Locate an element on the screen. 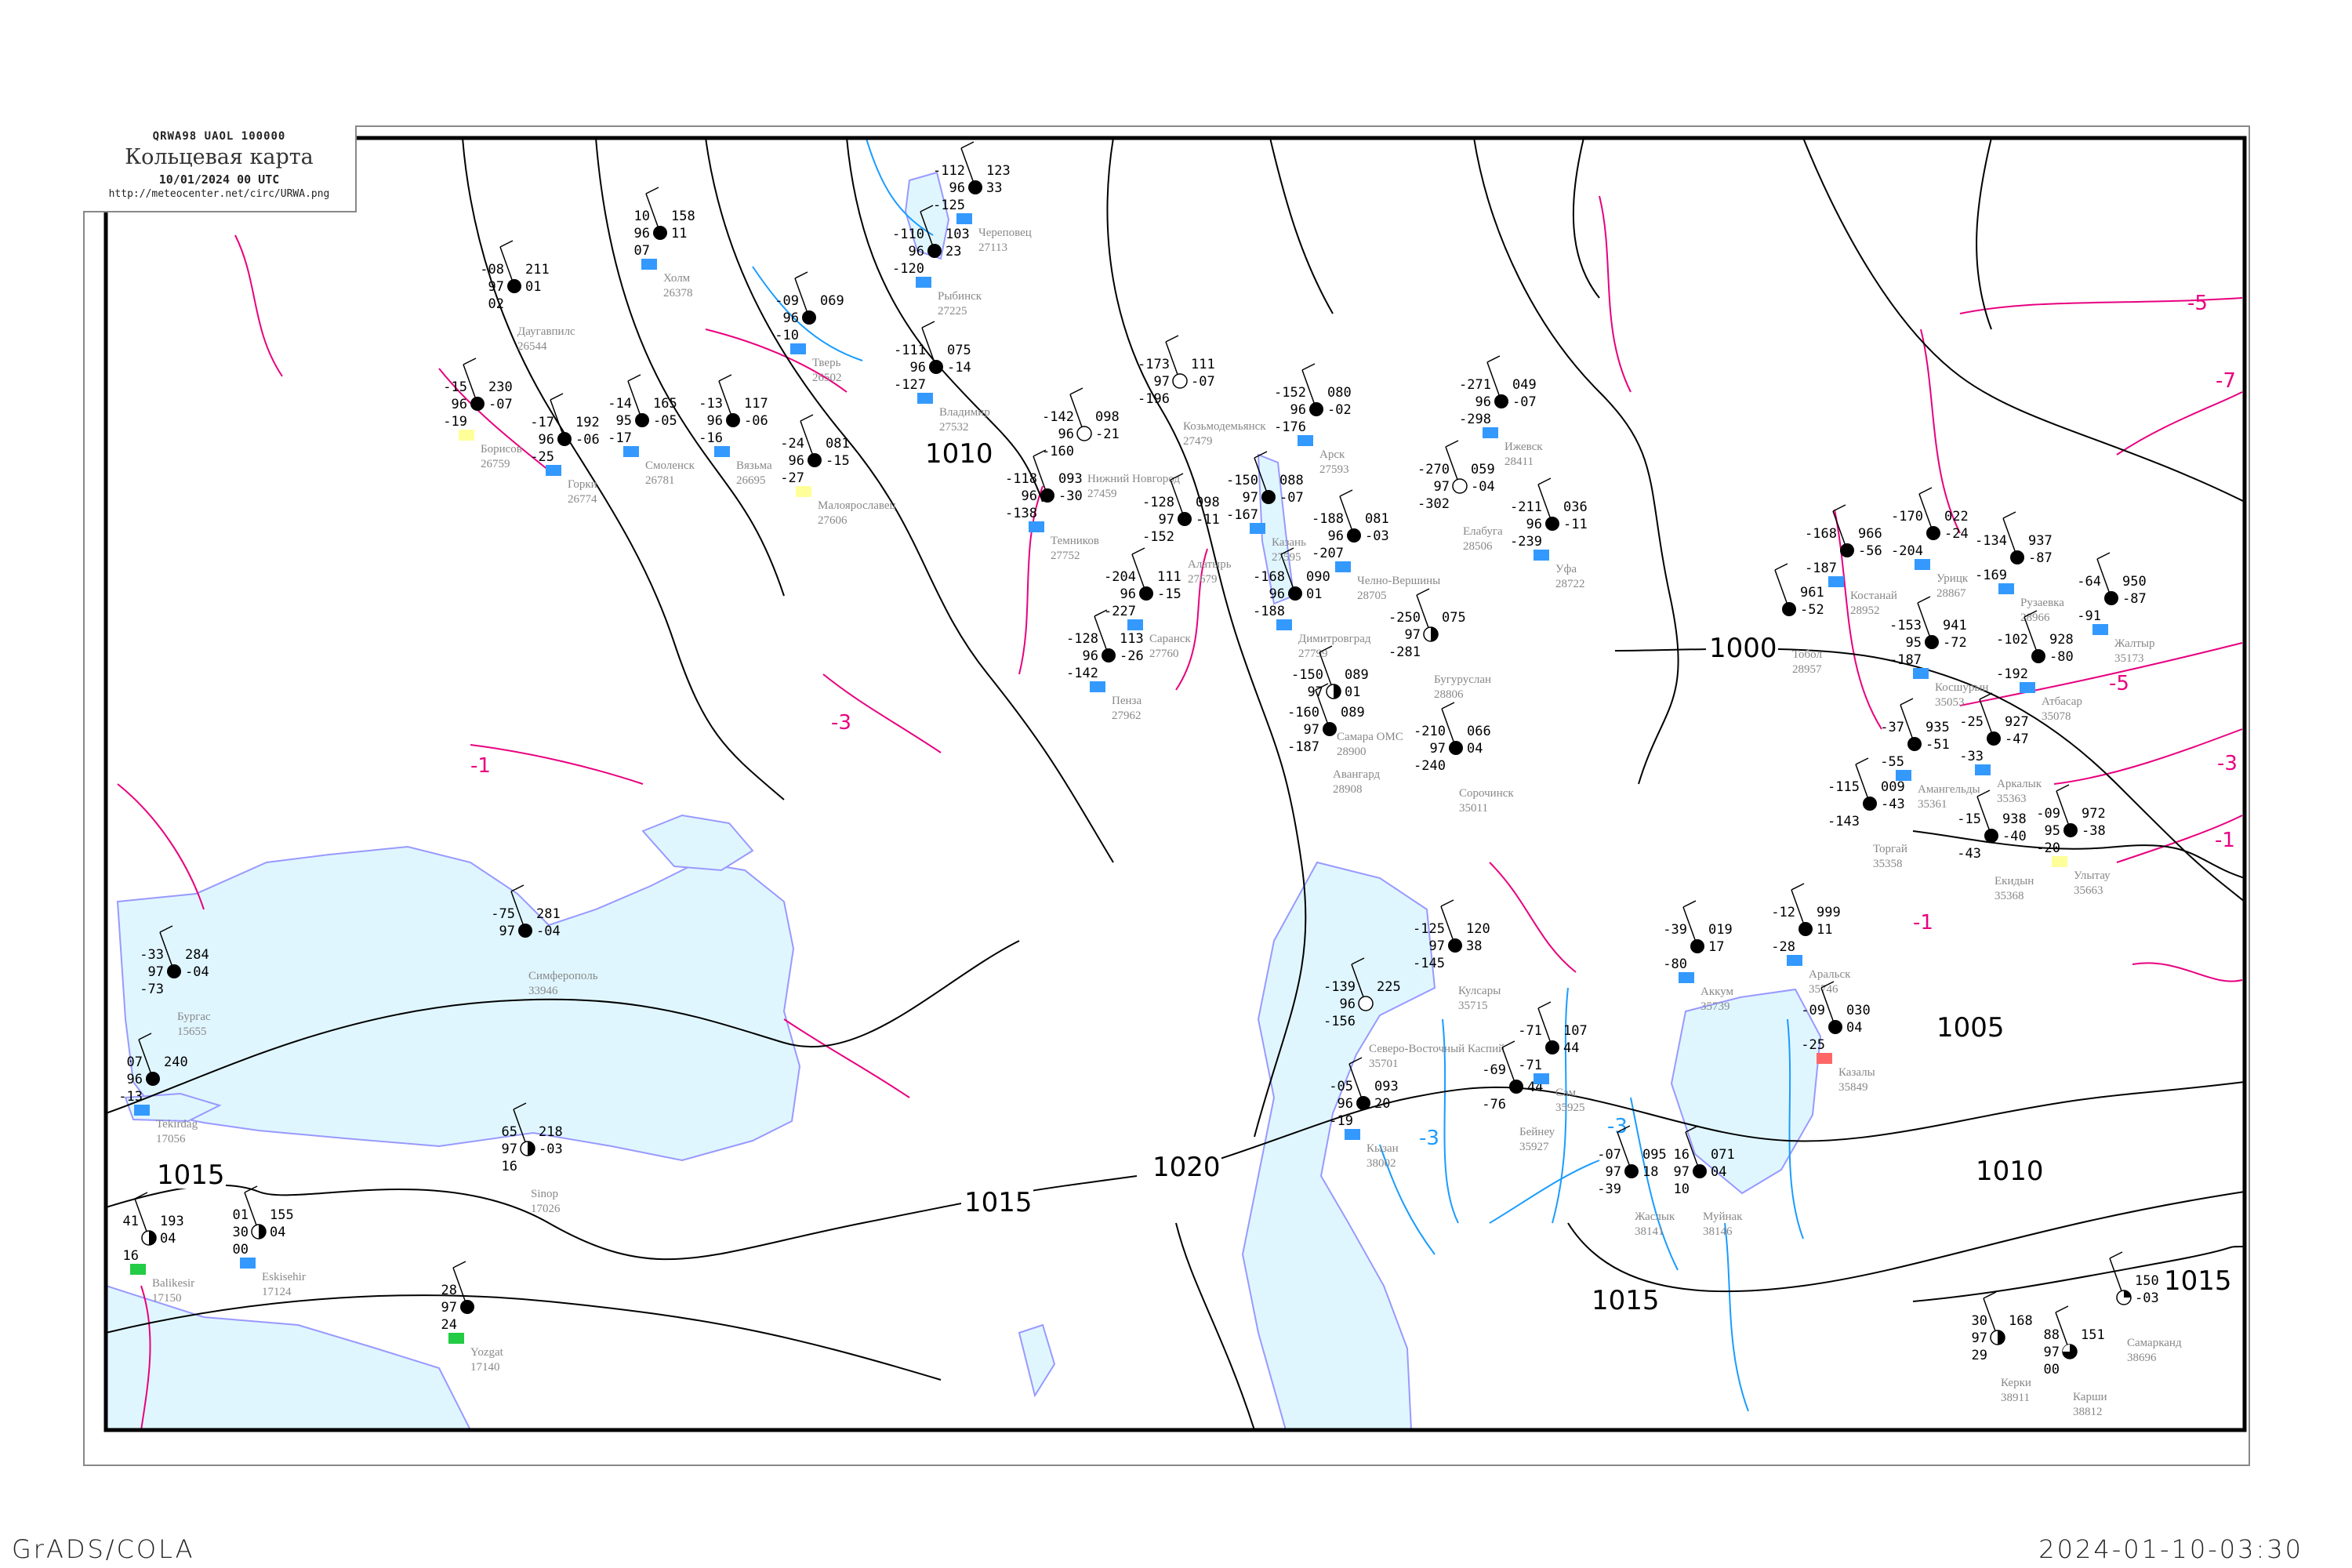 Image resolution: width=2352 pixels, height=1568 pixels. station-id: 38146 is located at coordinates (1718, 1231).